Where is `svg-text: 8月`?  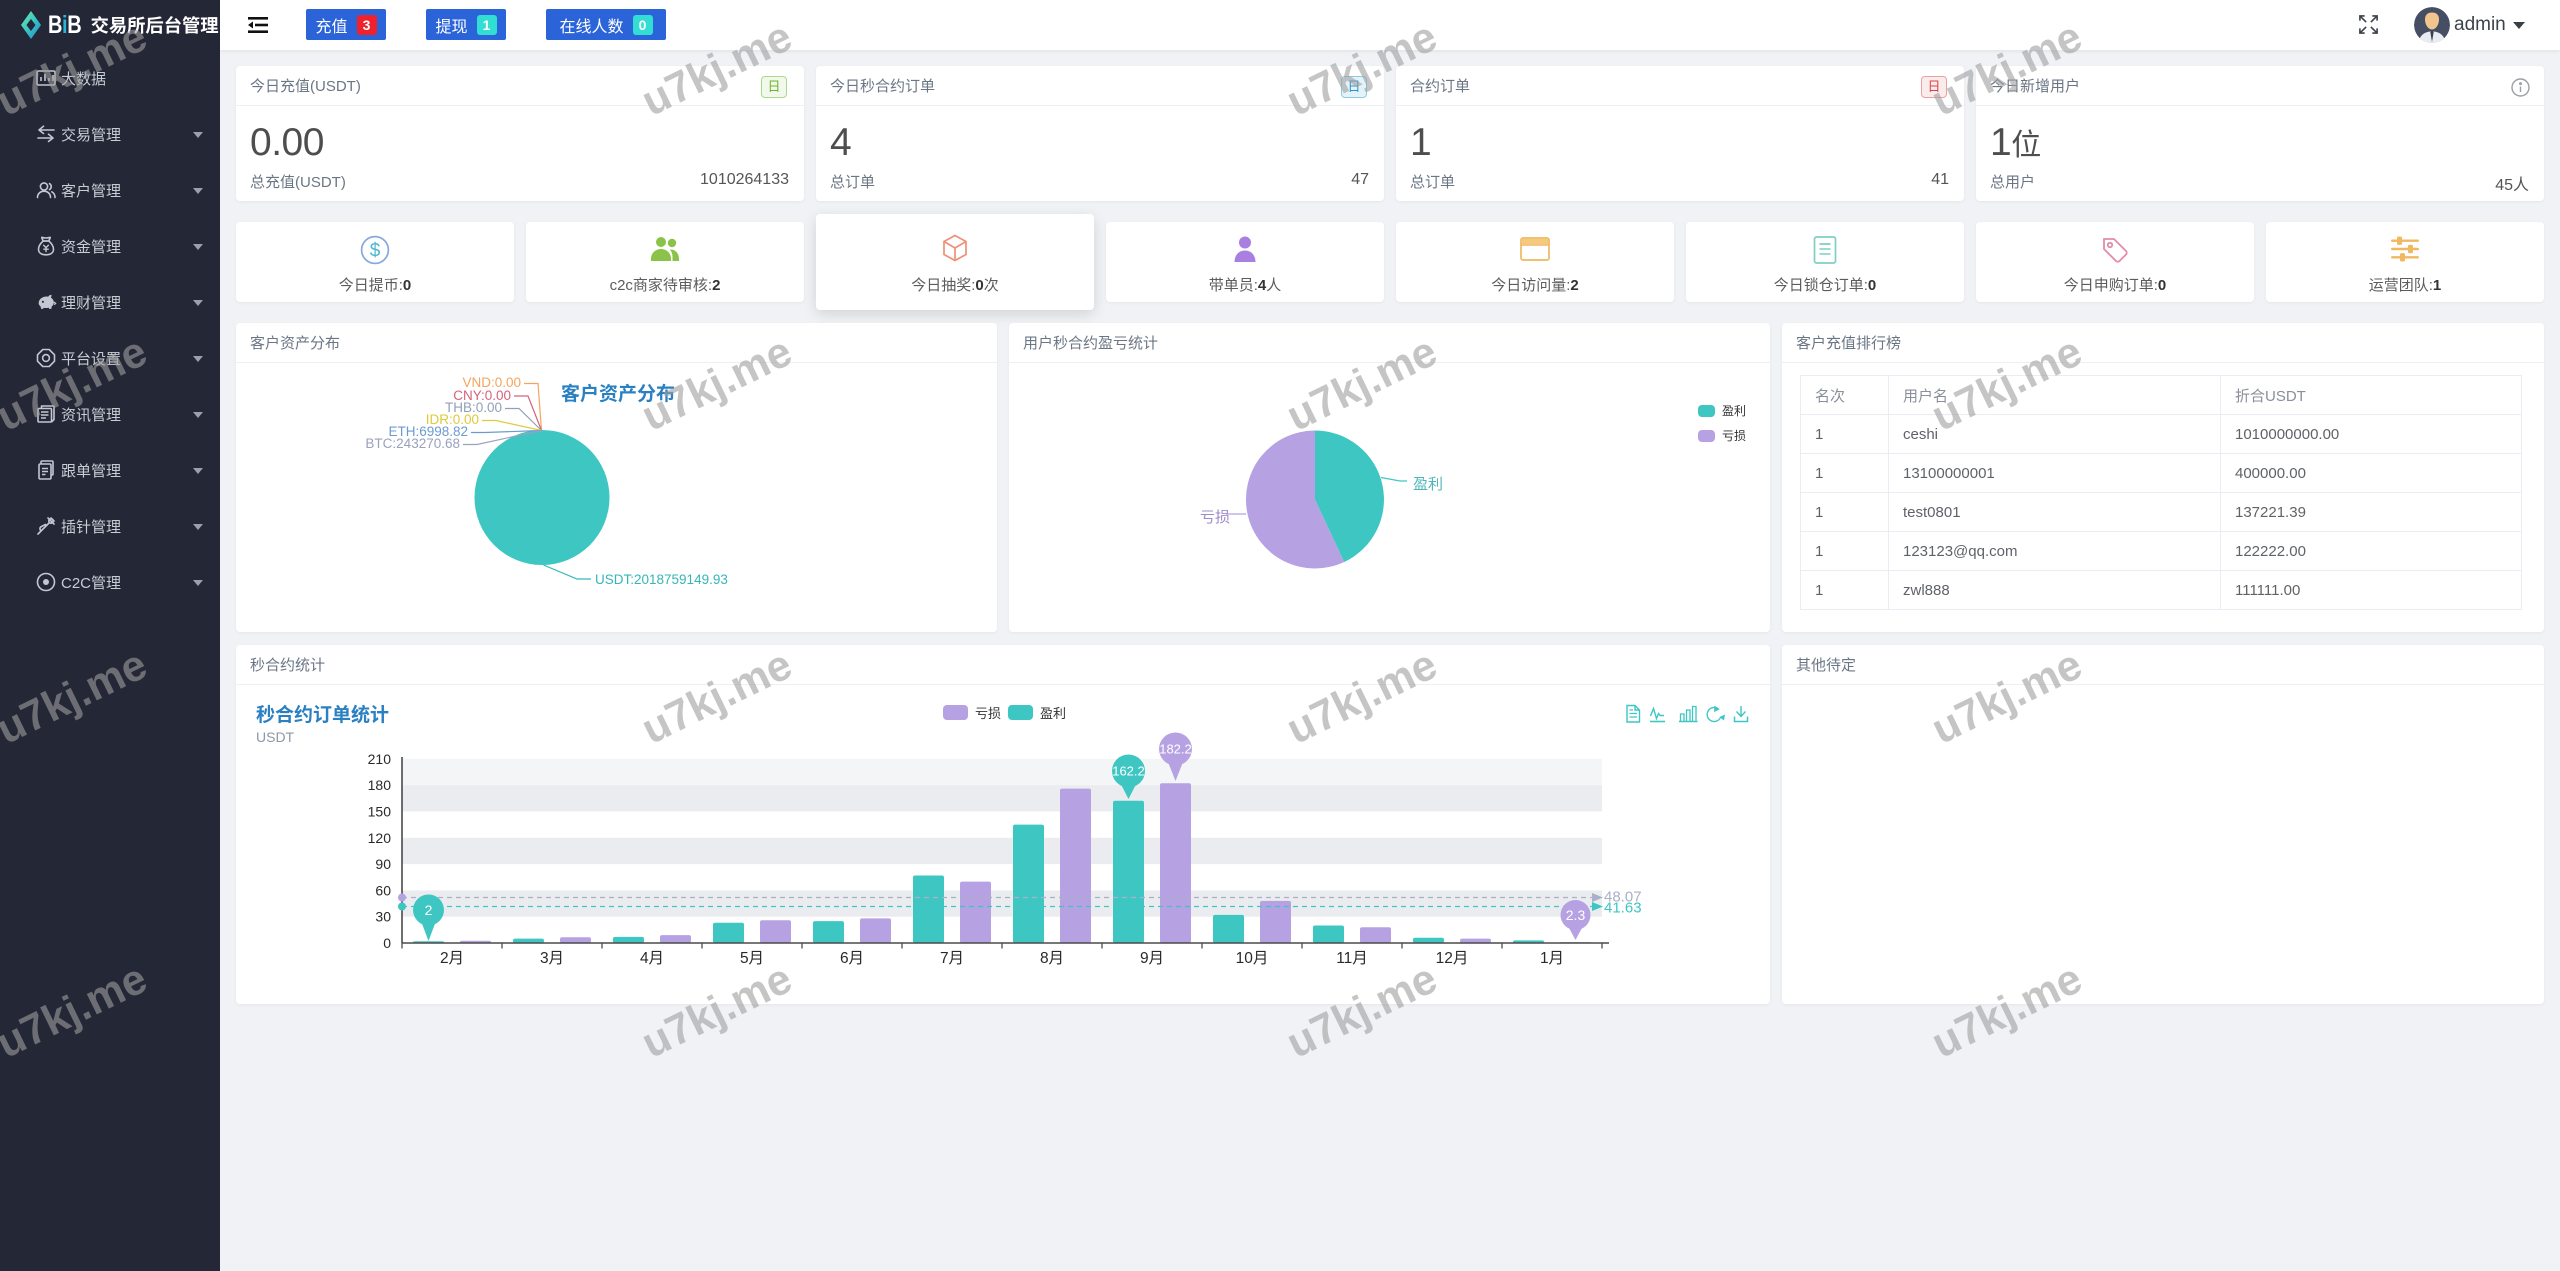
svg-text: 8月 is located at coordinates (1052, 958).